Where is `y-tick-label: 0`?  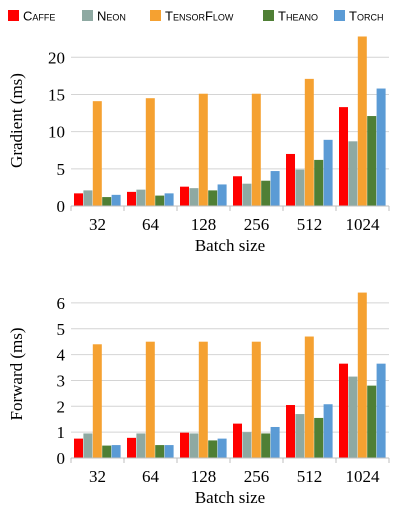
y-tick-label: 0 is located at coordinates (61, 206).